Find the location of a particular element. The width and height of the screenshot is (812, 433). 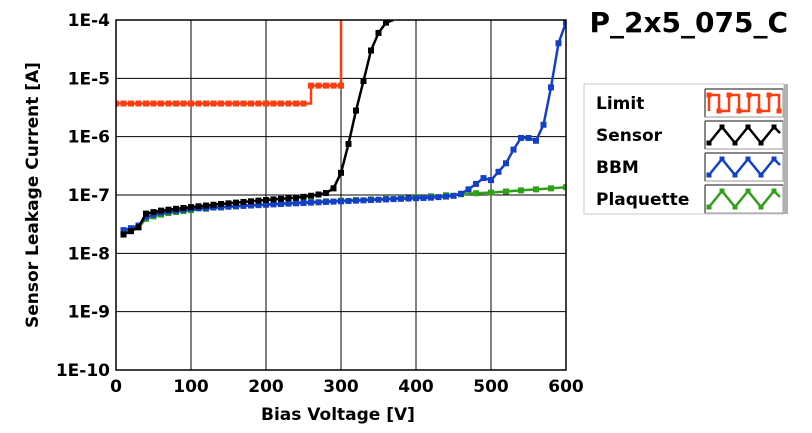

legend-label-plaquette: Plaquette is located at coordinates (642, 200).